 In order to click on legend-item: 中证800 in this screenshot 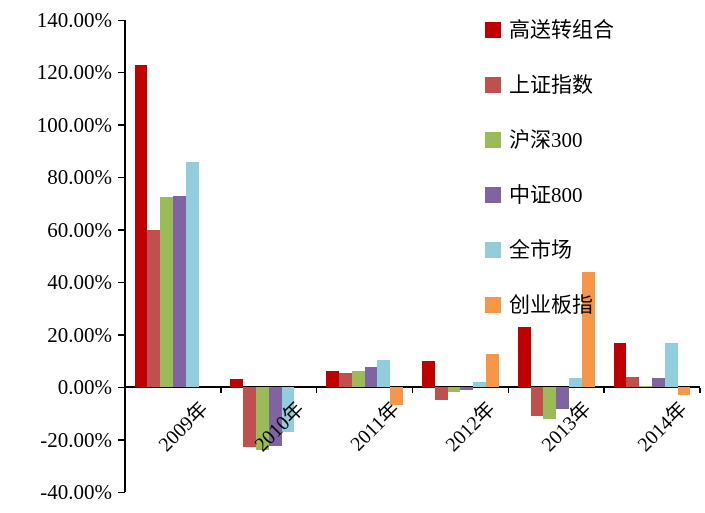, I will do `click(534, 195)`.